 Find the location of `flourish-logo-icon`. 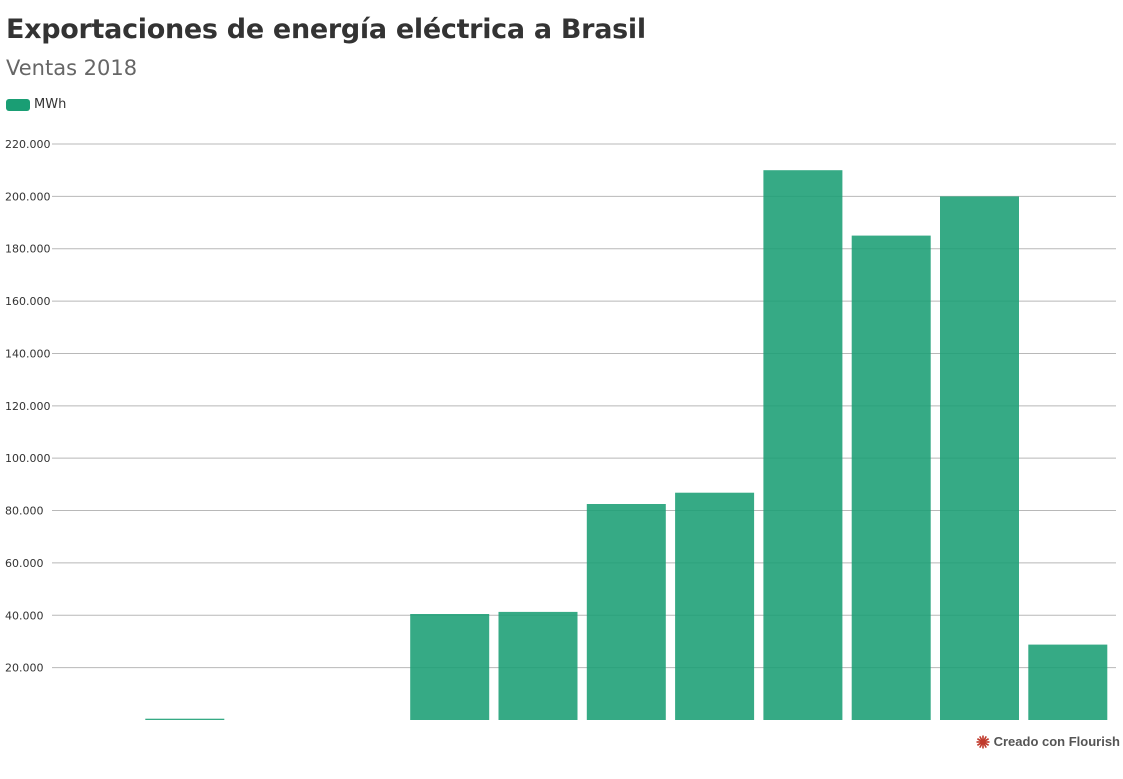

flourish-logo-icon is located at coordinates (983, 741).